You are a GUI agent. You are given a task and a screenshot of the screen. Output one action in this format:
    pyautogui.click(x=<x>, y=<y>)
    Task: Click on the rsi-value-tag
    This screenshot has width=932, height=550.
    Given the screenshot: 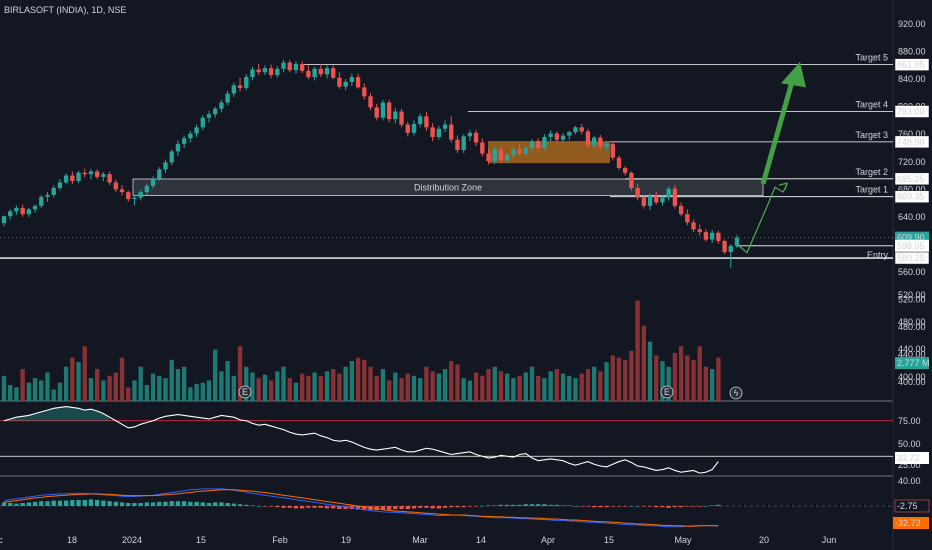 What is the action you would take?
    pyautogui.click(x=912, y=458)
    